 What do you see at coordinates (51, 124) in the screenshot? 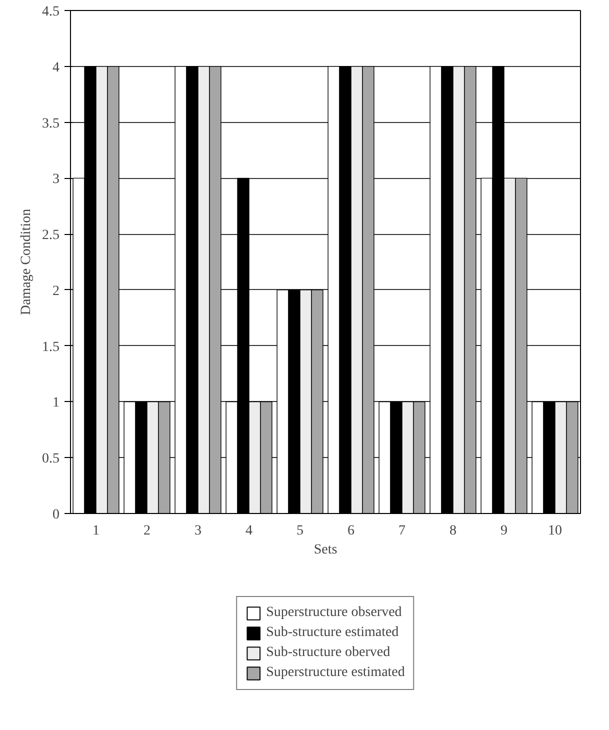
I see `y-tick-label: 3.5` at bounding box center [51, 124].